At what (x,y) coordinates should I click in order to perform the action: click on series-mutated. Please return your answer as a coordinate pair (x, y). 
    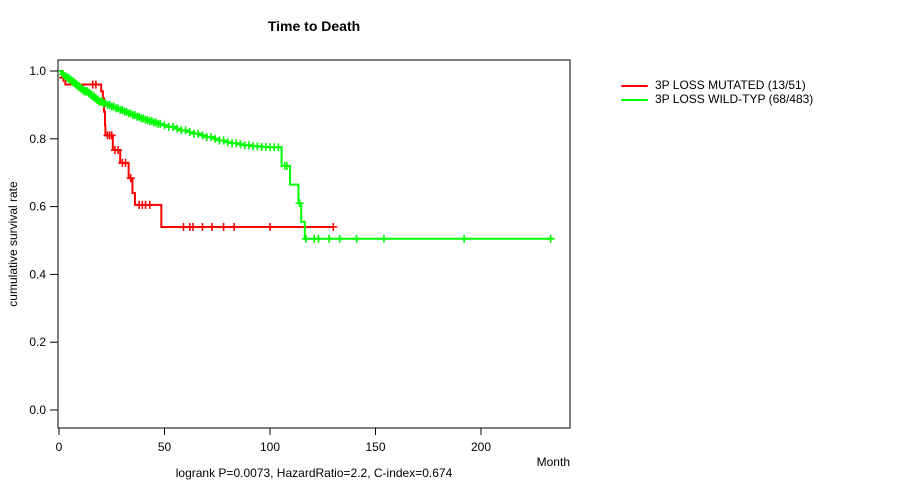
    Looking at the image, I should click on (198, 150).